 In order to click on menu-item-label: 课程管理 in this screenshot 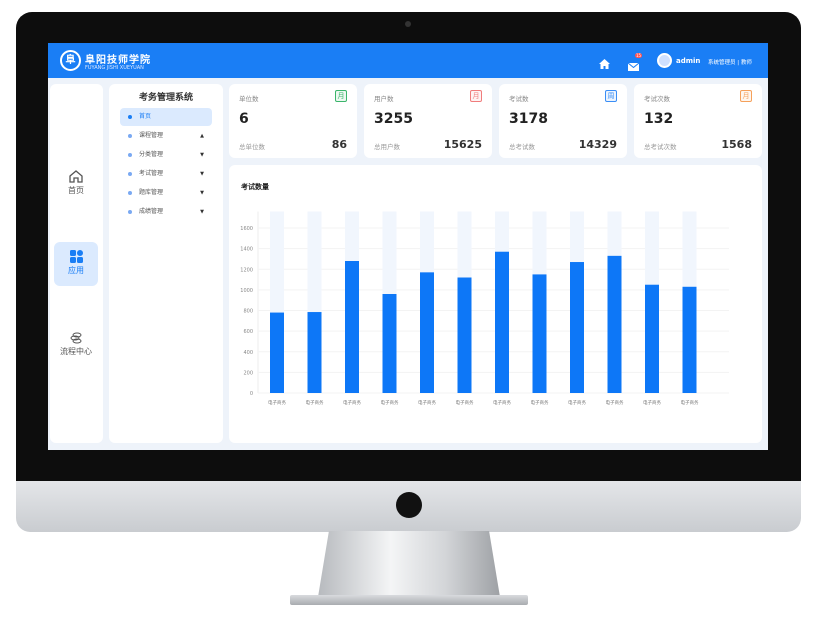, I will do `click(151, 135)`.